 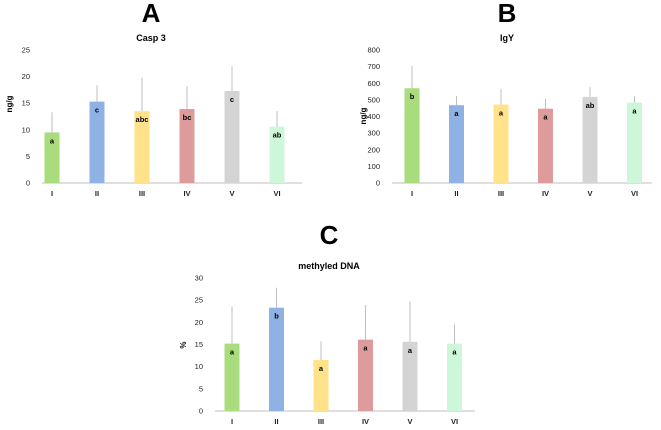 I want to click on y-tick-label-a: 5, so click(x=28, y=156).